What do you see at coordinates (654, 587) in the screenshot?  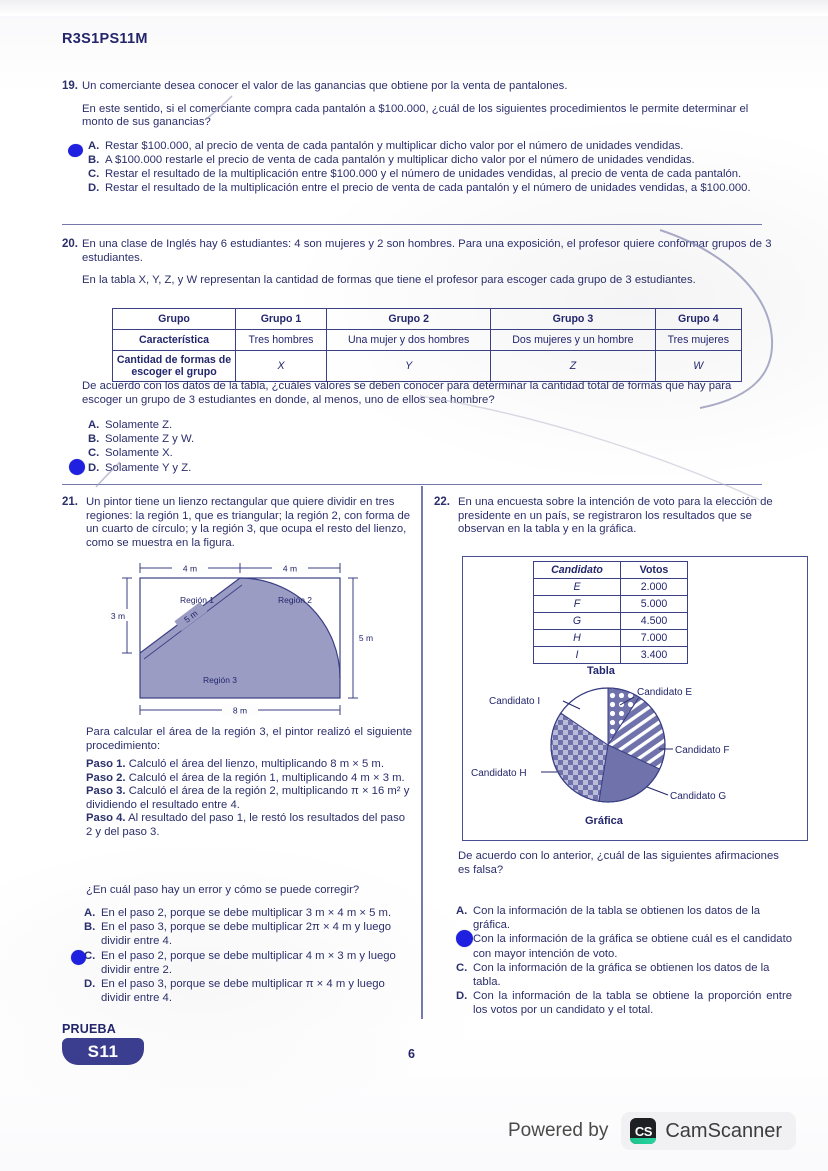 I see `votes-e: 2.000` at bounding box center [654, 587].